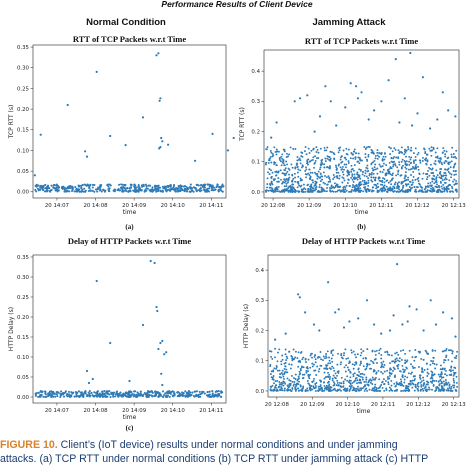 This screenshot has height=467, width=474. Describe the element at coordinates (361, 227) in the screenshot. I see `panel-sublabel: (b)` at that location.